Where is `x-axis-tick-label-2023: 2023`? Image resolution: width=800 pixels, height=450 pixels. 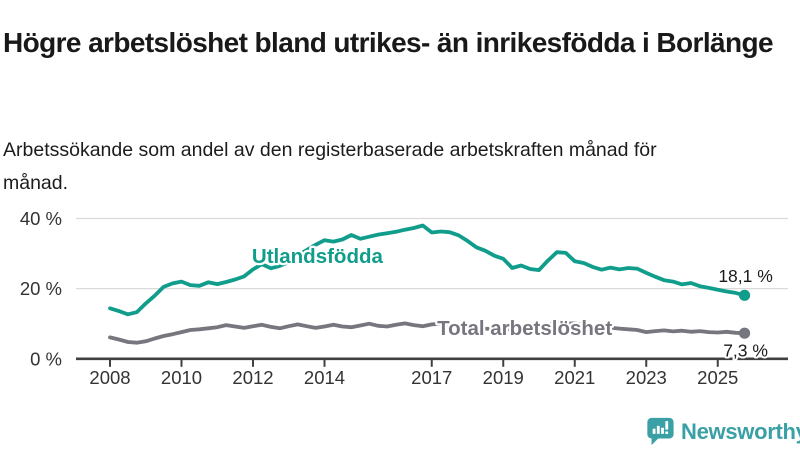
x-axis-tick-label-2023: 2023 is located at coordinates (646, 377).